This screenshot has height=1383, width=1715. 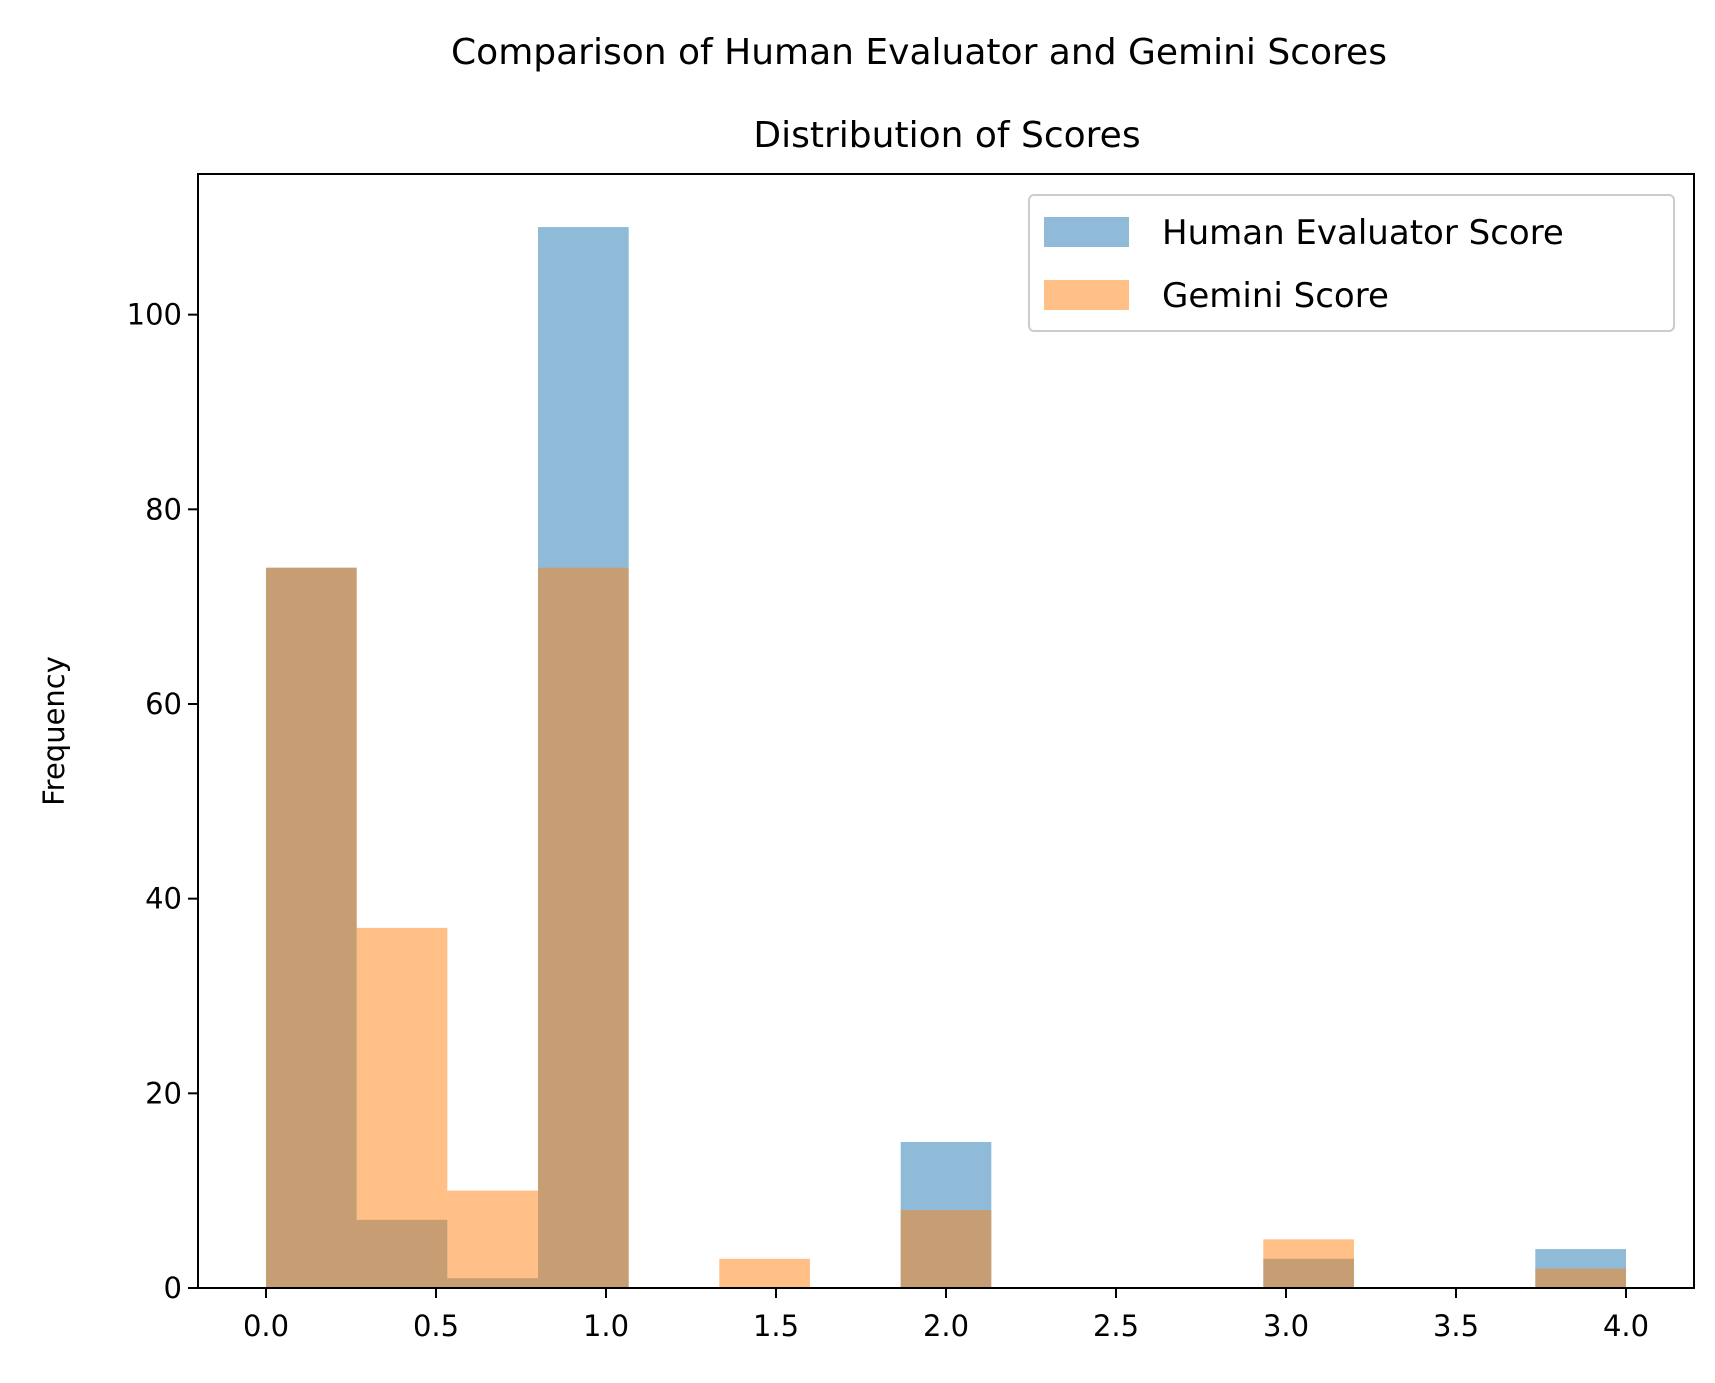 I want to click on y-tick-label: 100, so click(x=154, y=315).